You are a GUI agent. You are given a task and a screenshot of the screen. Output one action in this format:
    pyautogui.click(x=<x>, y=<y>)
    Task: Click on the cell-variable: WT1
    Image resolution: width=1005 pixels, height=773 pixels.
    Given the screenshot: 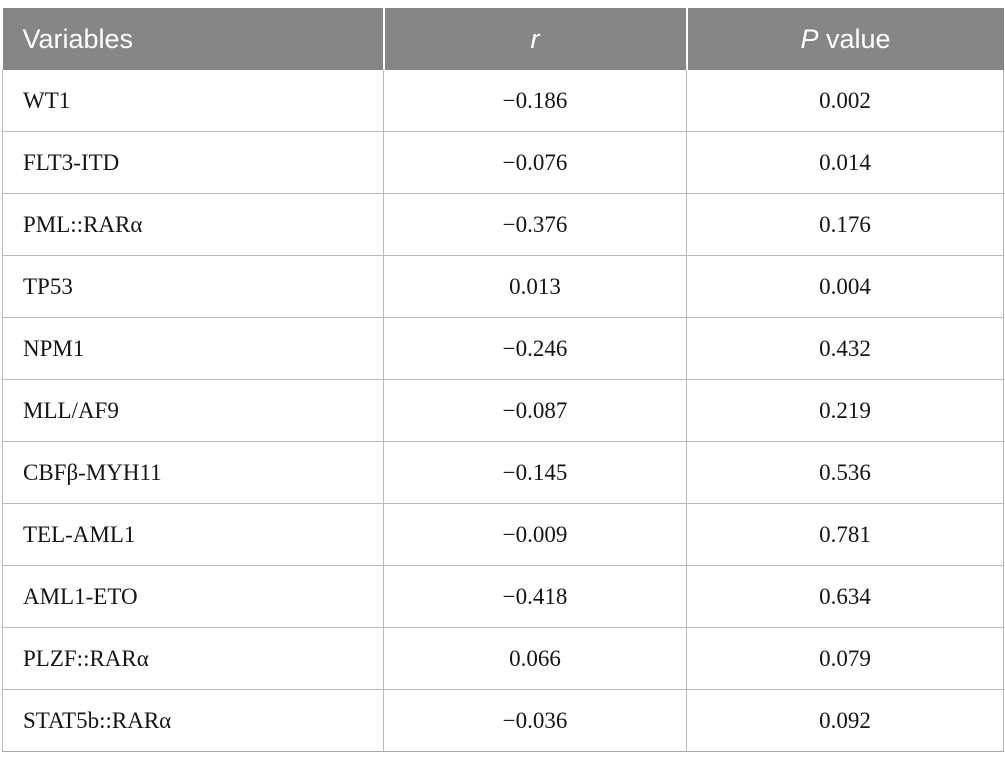 What is the action you would take?
    pyautogui.click(x=193, y=101)
    